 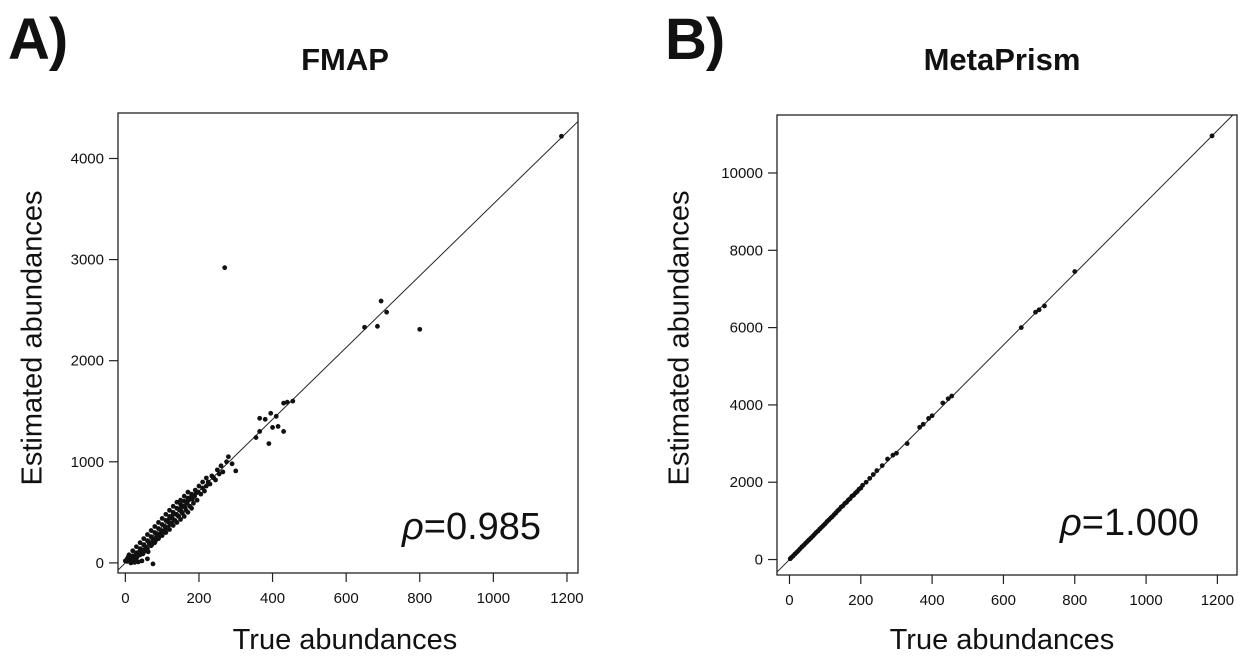 I want to click on y-tick-label: 8000, so click(x=746, y=250).